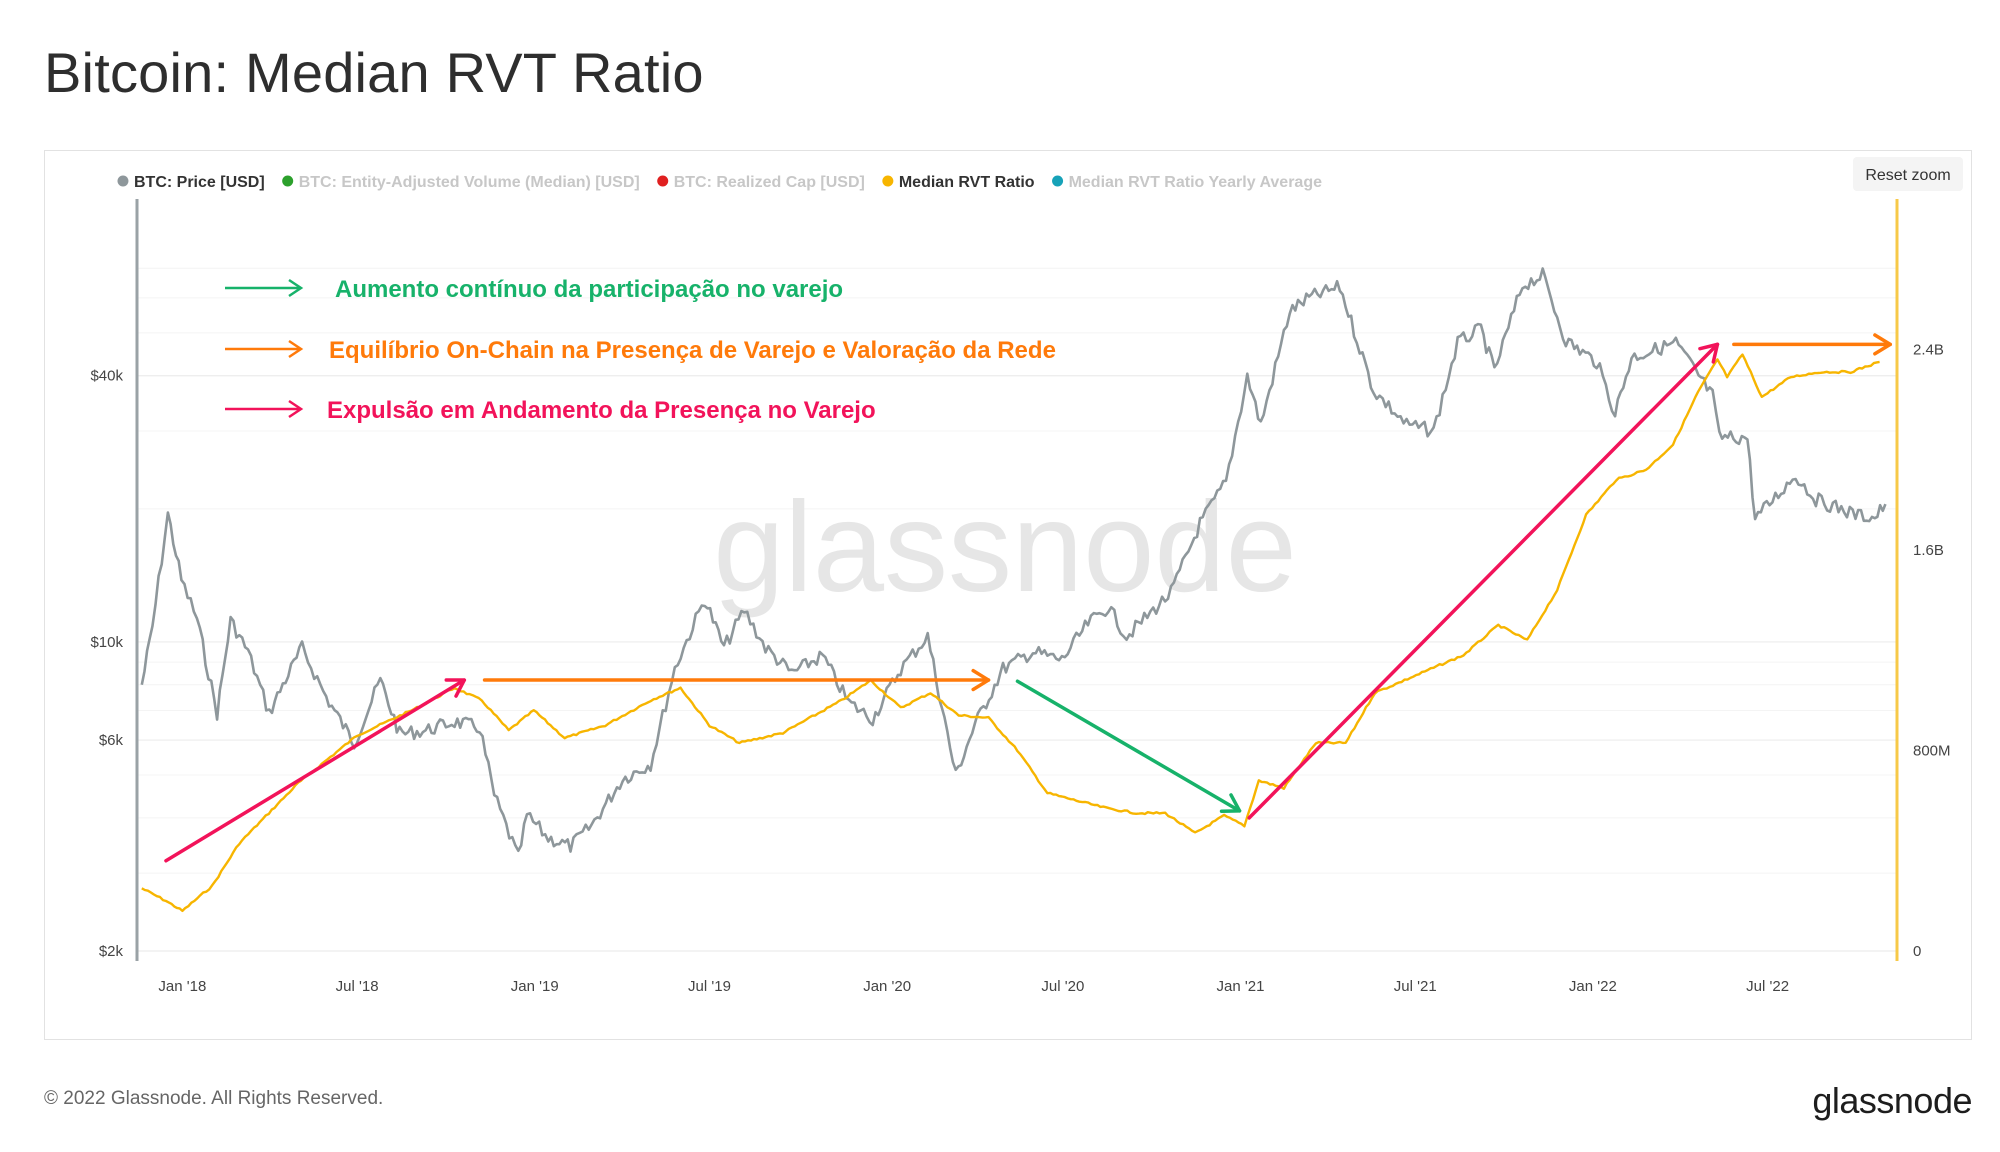 The image size is (2000, 1152). Describe the element at coordinates (1892, 1100) in the screenshot. I see `footer-logo: glassnode` at that location.